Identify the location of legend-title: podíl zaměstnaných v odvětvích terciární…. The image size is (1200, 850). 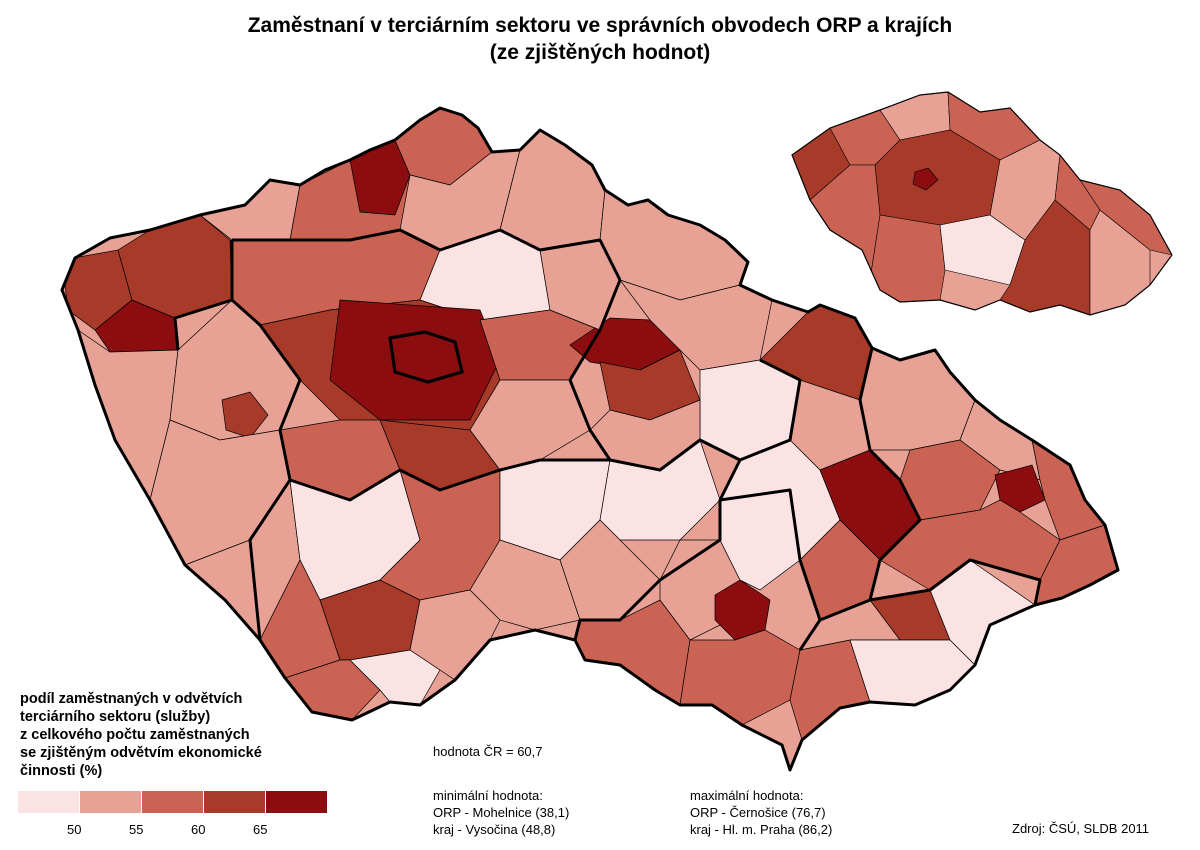
(165, 735).